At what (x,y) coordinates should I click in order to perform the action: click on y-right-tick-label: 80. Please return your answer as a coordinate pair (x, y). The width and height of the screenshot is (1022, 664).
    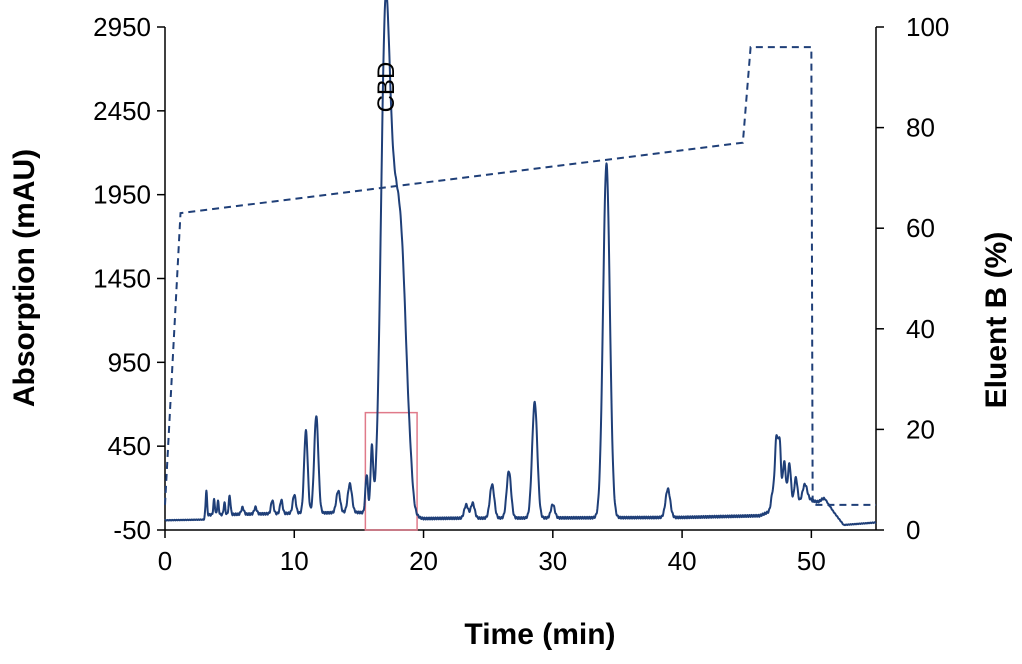
    Looking at the image, I should click on (920, 128).